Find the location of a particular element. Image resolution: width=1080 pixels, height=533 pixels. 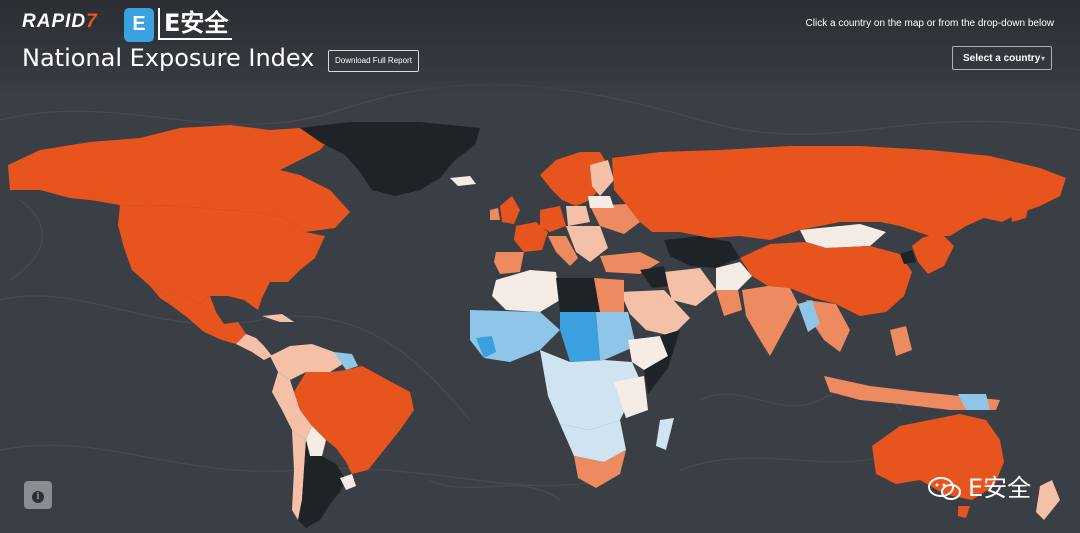

country-brazil is located at coordinates (354, 420).